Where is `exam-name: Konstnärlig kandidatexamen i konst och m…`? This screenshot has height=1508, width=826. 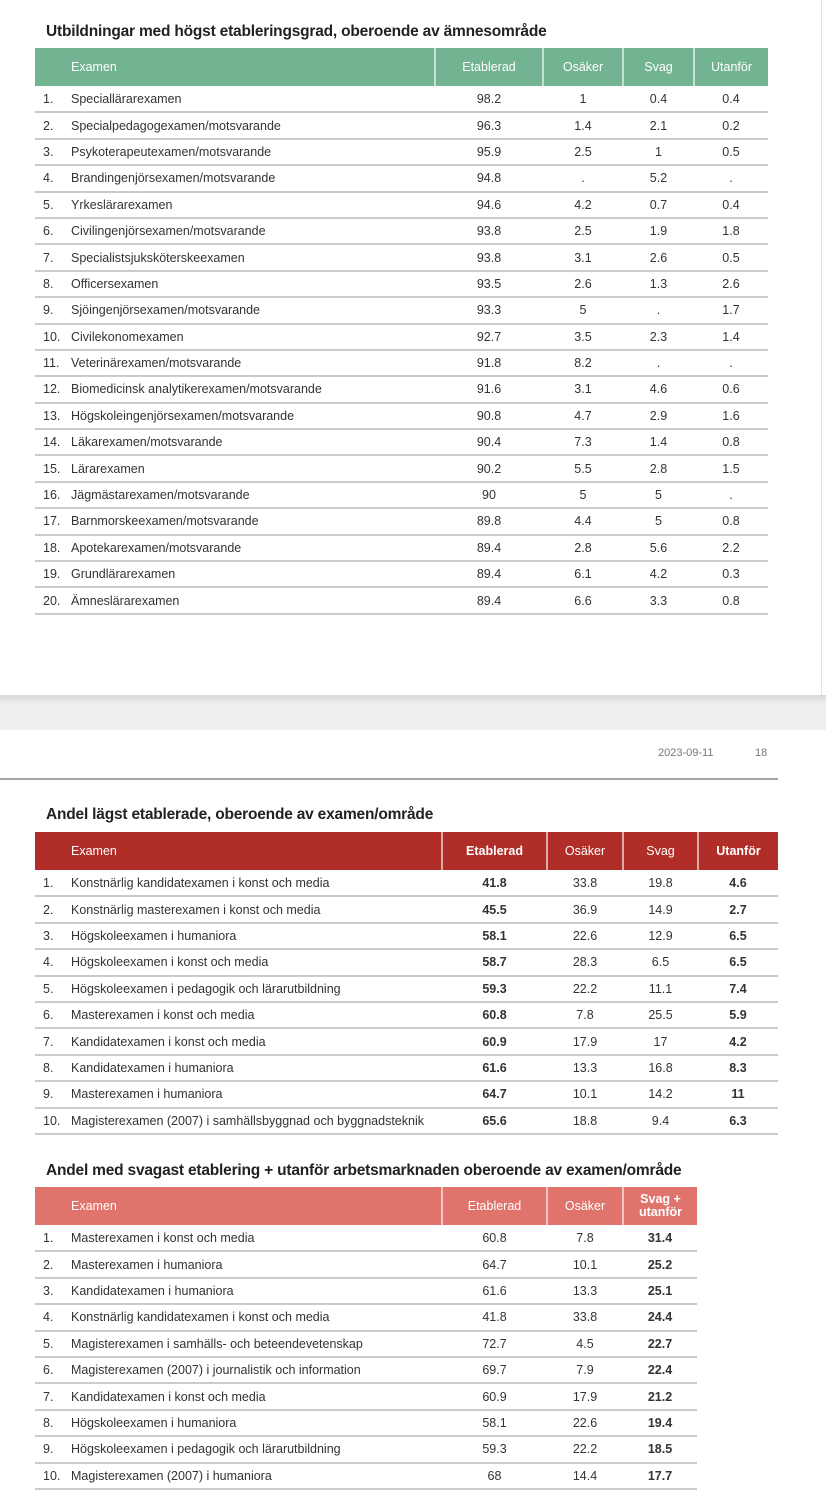
exam-name: Konstnärlig kandidatexamen i konst och m… is located at coordinates (200, 1317).